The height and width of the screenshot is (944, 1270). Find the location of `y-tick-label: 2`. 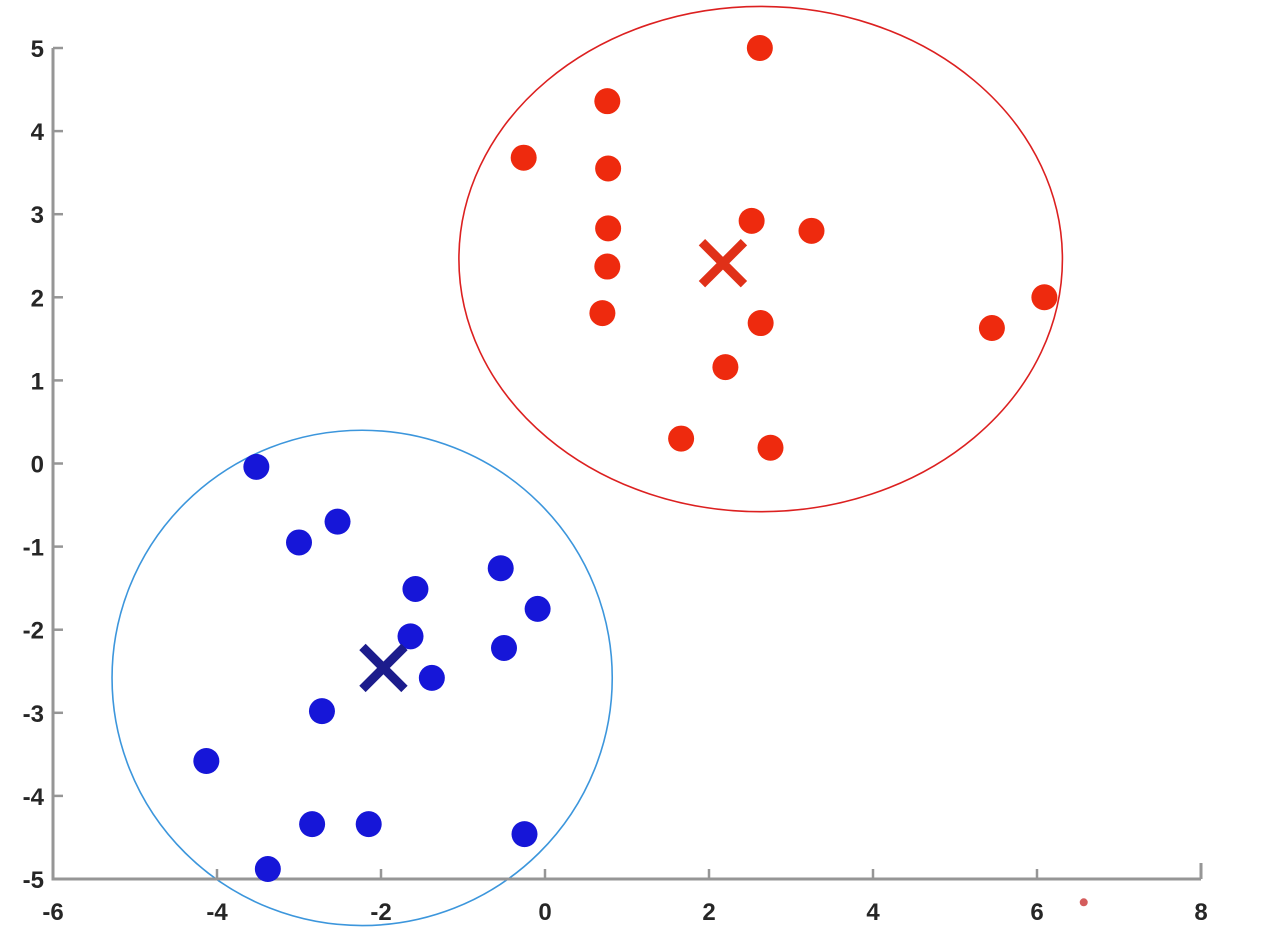

y-tick-label: 2 is located at coordinates (37, 298).